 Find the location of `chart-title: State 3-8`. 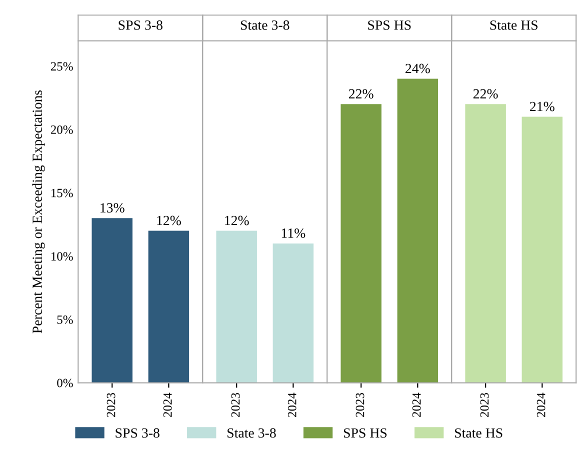

chart-title: State 3-8 is located at coordinates (265, 25).